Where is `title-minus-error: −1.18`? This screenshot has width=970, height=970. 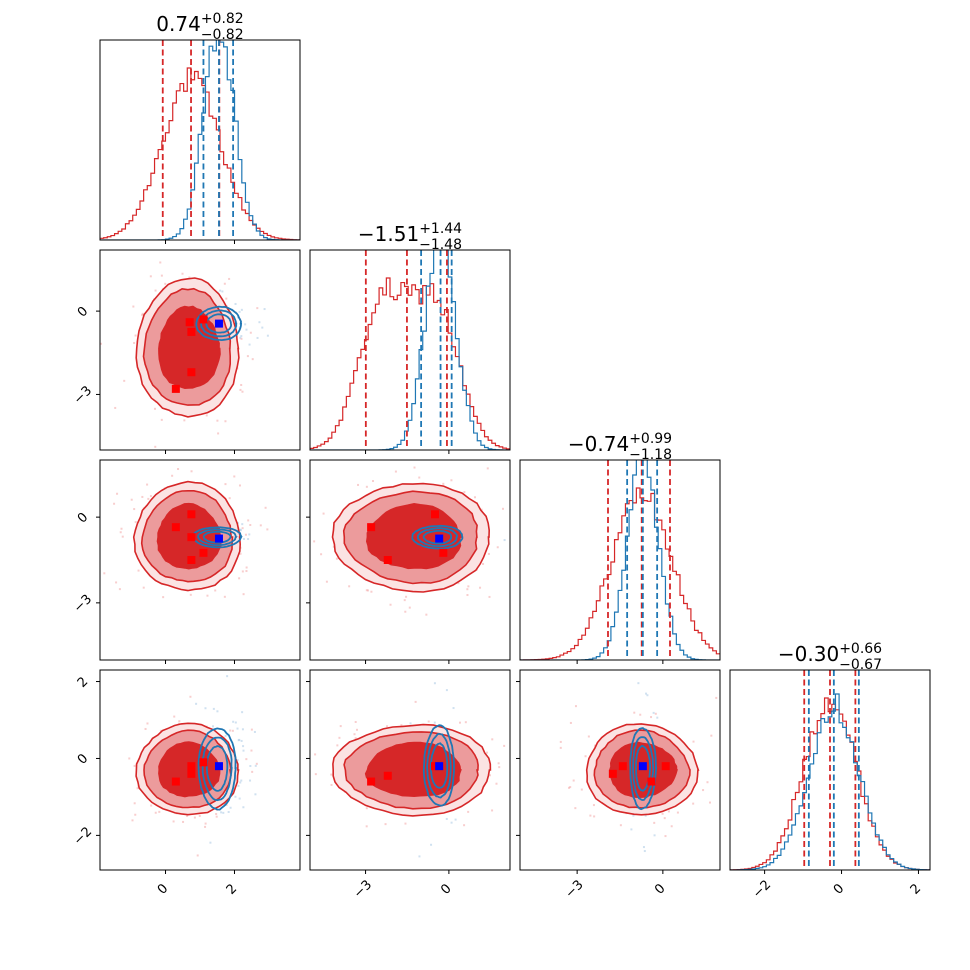
title-minus-error: −1.18 is located at coordinates (650, 455).